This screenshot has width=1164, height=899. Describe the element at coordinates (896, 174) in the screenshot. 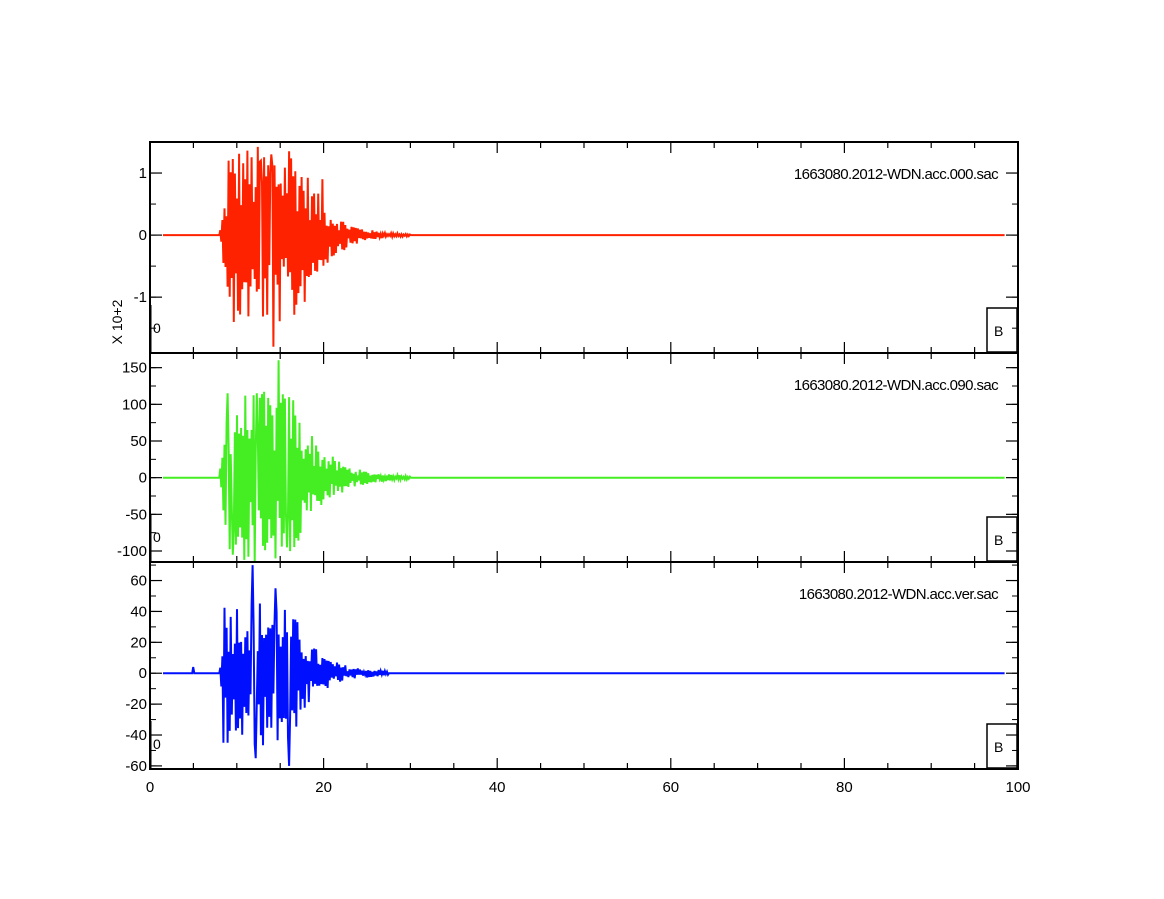

I see `panel-1-title: 1663080.2012-WDN.acc.000.sac` at that location.